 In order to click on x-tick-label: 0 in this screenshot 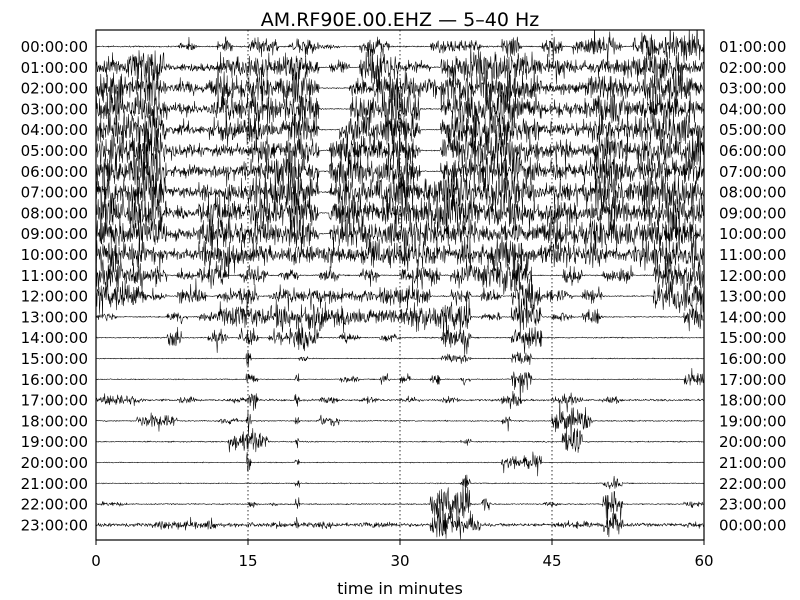, I will do `click(96, 561)`.